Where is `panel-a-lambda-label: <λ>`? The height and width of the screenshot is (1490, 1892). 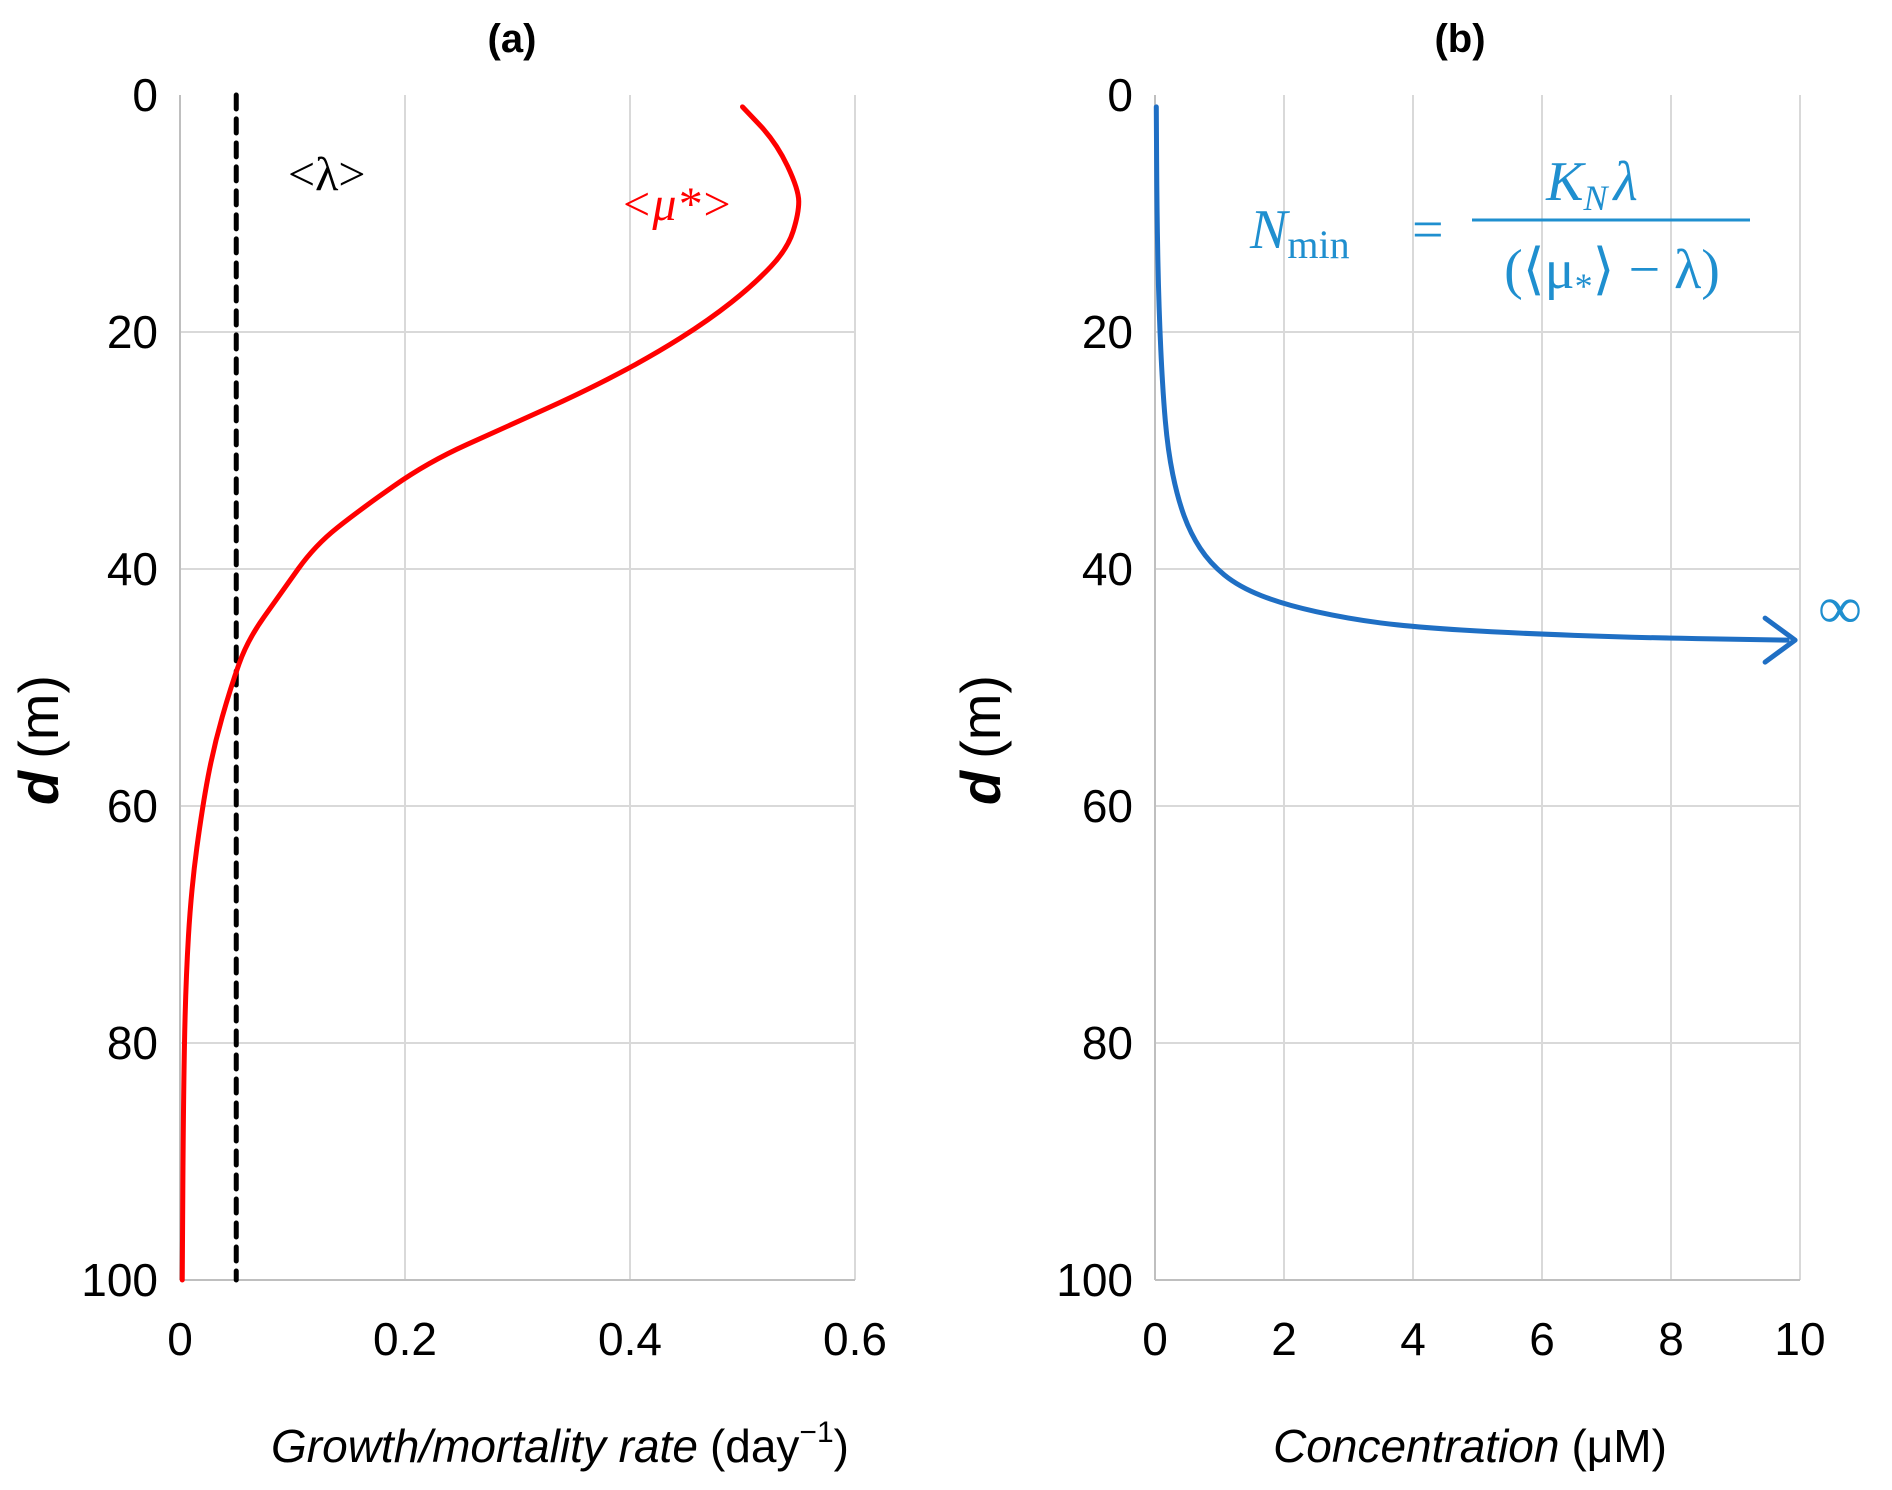
panel-a-lambda-label: <λ> is located at coordinates (326, 174).